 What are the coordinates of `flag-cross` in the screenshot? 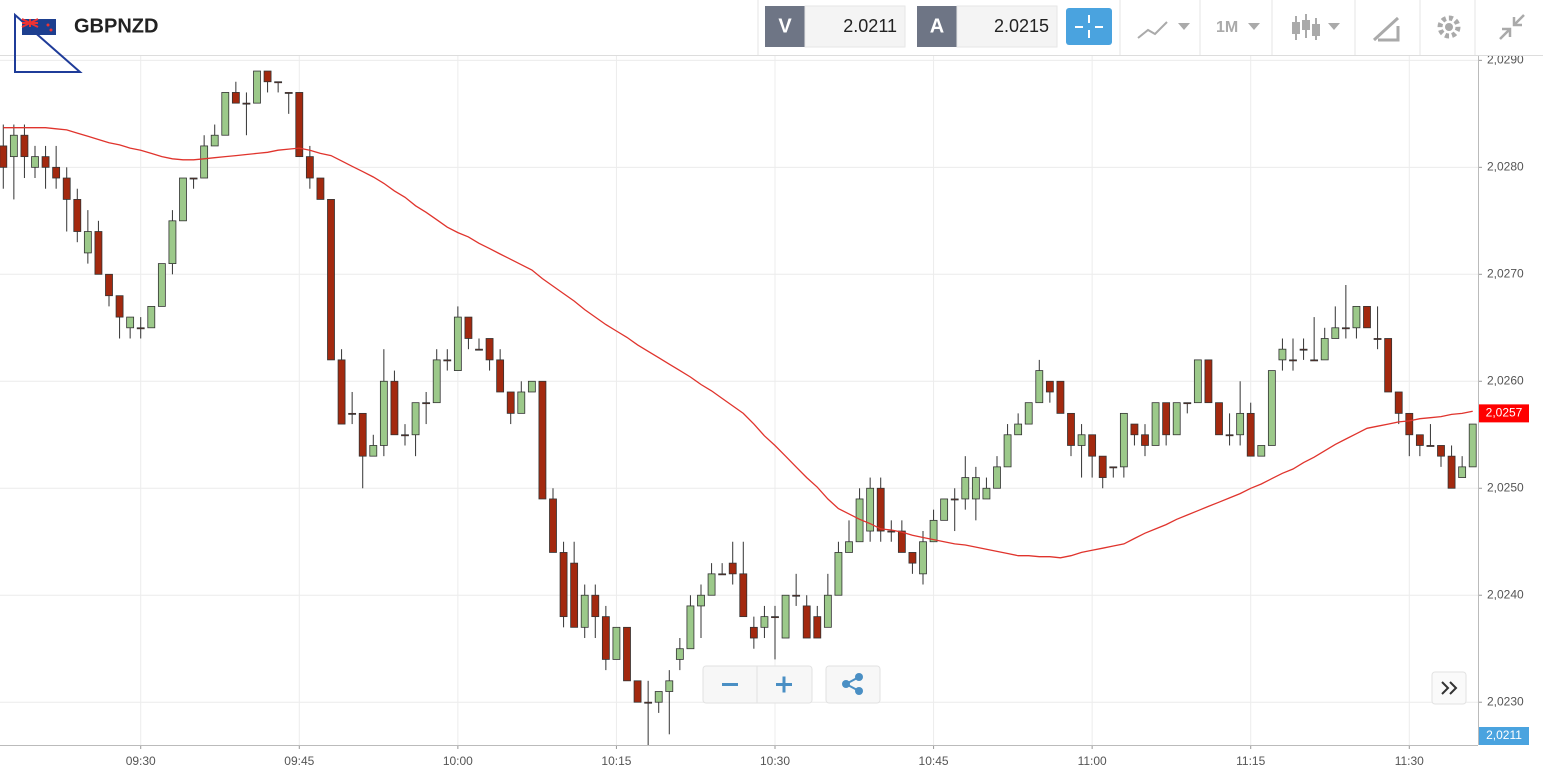 It's located at (30, 23).